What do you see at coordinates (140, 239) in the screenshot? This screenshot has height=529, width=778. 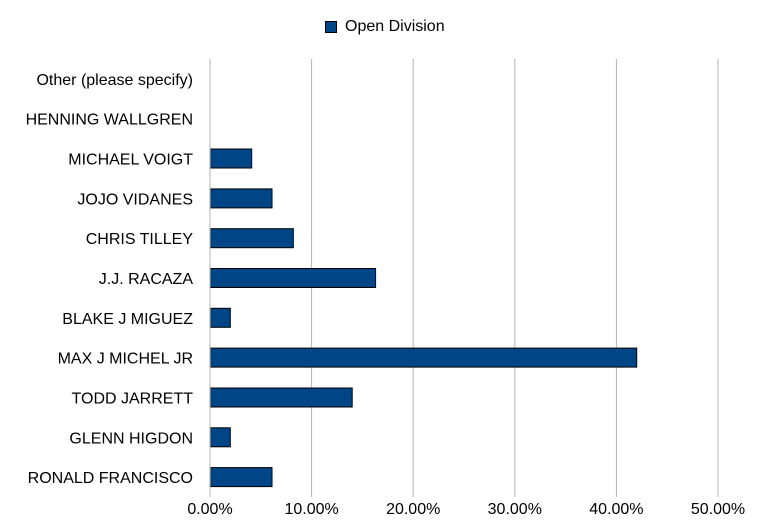 I see `category-label: CHRIS TILLEY` at bounding box center [140, 239].